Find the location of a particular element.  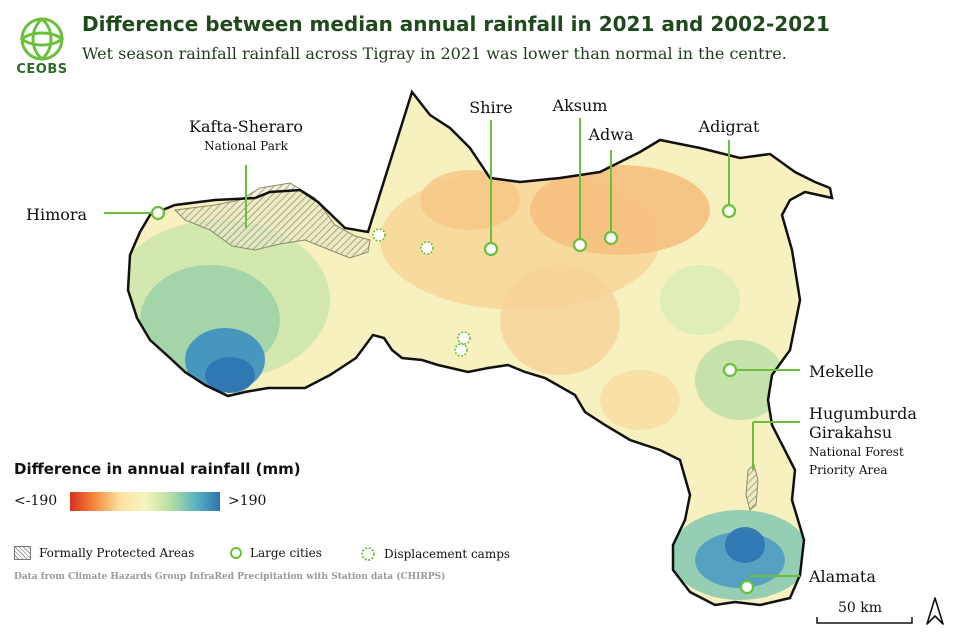

hugumburda-forest-area is located at coordinates (752, 487).